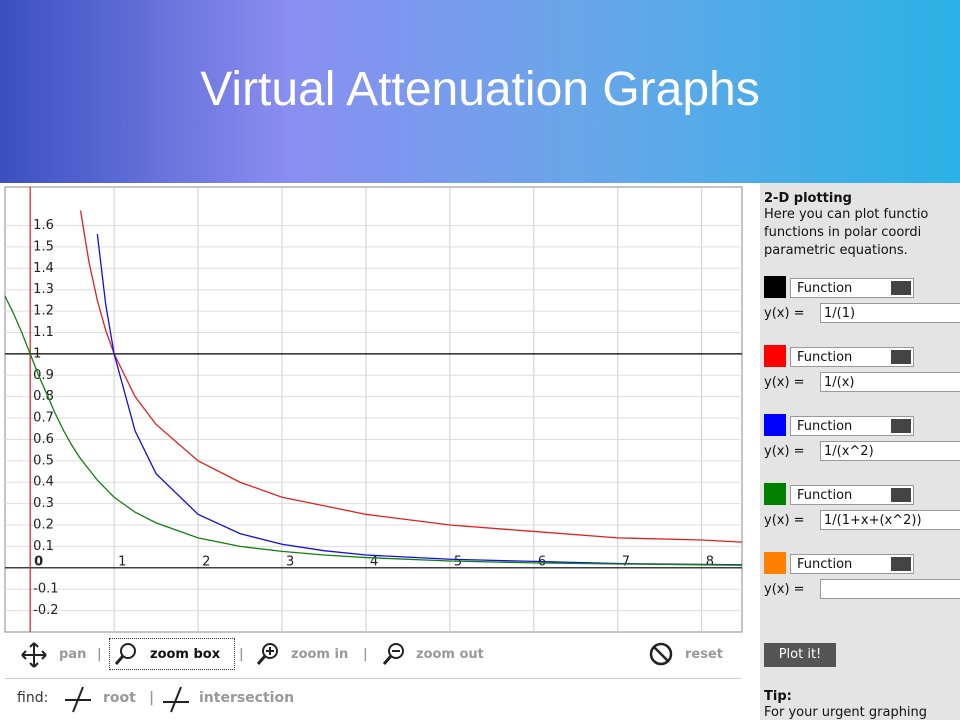  I want to click on y-tick-label: 1.5, so click(43, 246).